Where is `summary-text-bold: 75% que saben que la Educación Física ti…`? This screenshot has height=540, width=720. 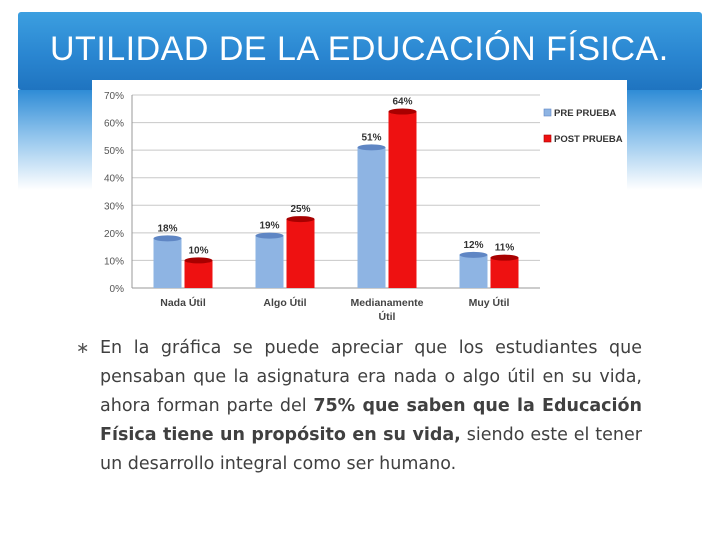 summary-text-bold: 75% que saben que la Educación Física ti… is located at coordinates (371, 420).